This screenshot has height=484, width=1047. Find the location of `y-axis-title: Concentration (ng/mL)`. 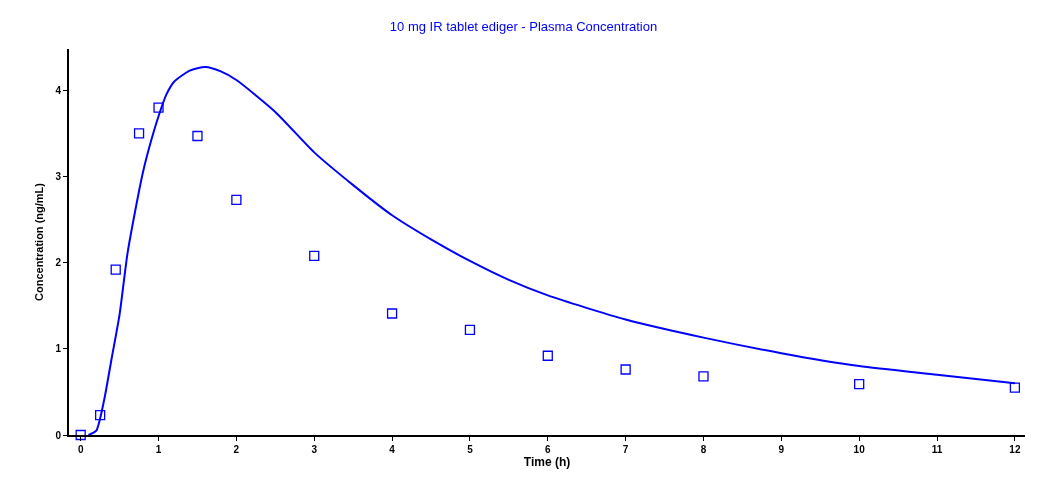

y-axis-title: Concentration (ng/mL) is located at coordinates (38, 241).